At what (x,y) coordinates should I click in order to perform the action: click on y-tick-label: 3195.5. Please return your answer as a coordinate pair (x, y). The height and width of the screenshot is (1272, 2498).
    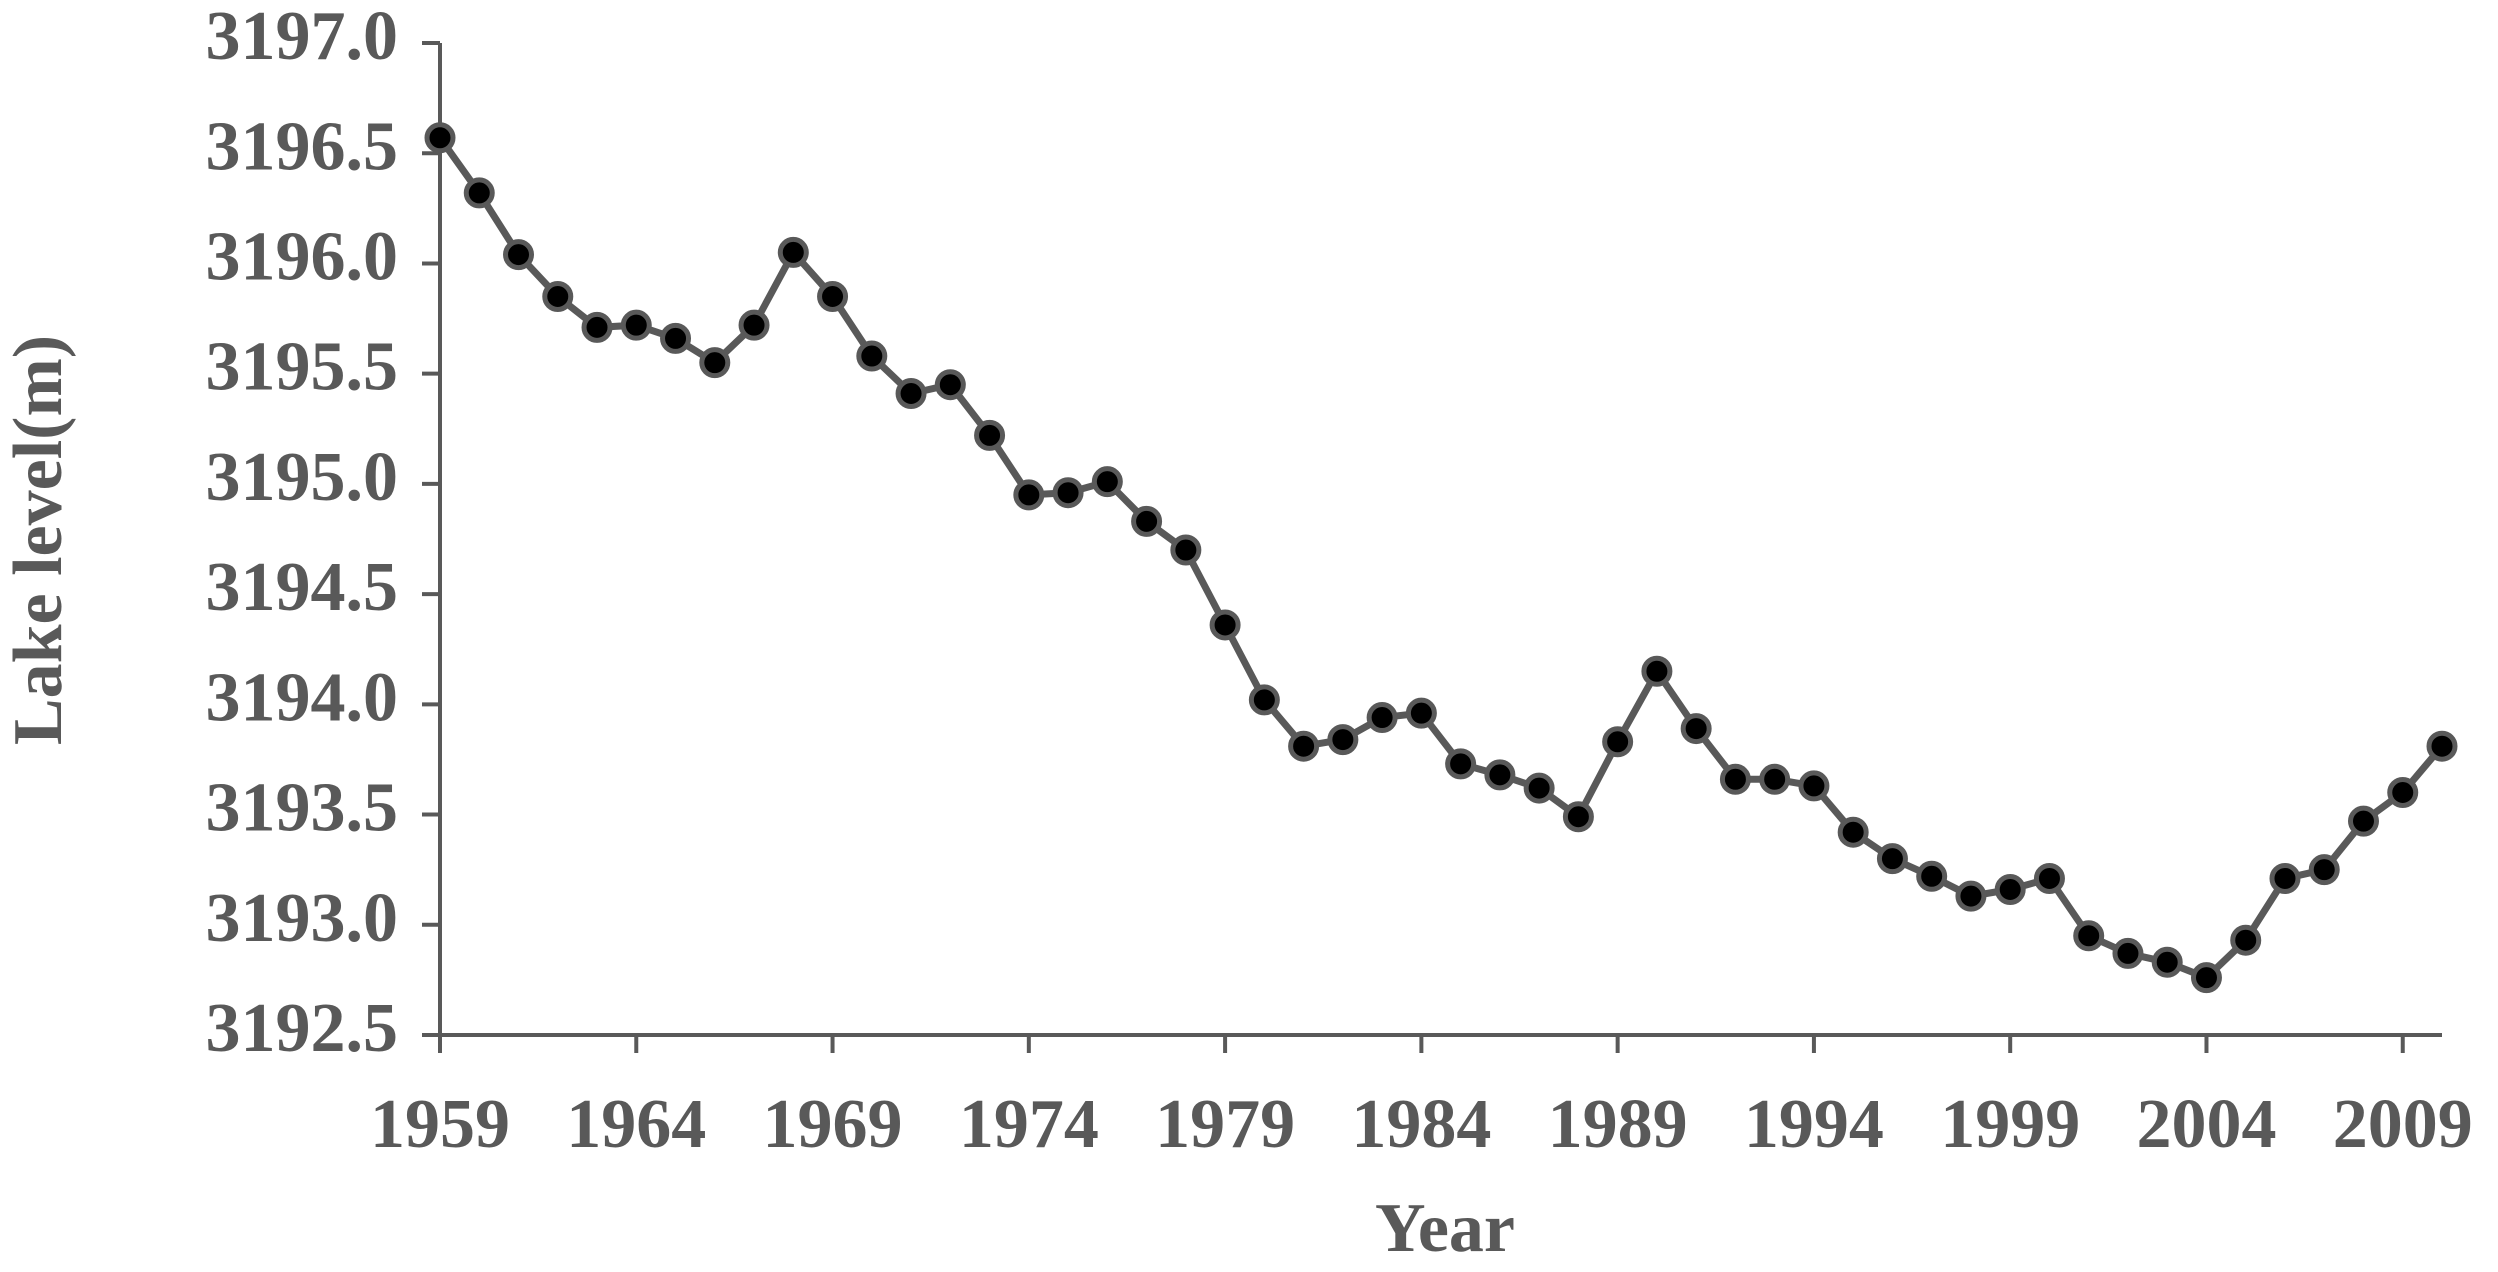
    Looking at the image, I should click on (302, 367).